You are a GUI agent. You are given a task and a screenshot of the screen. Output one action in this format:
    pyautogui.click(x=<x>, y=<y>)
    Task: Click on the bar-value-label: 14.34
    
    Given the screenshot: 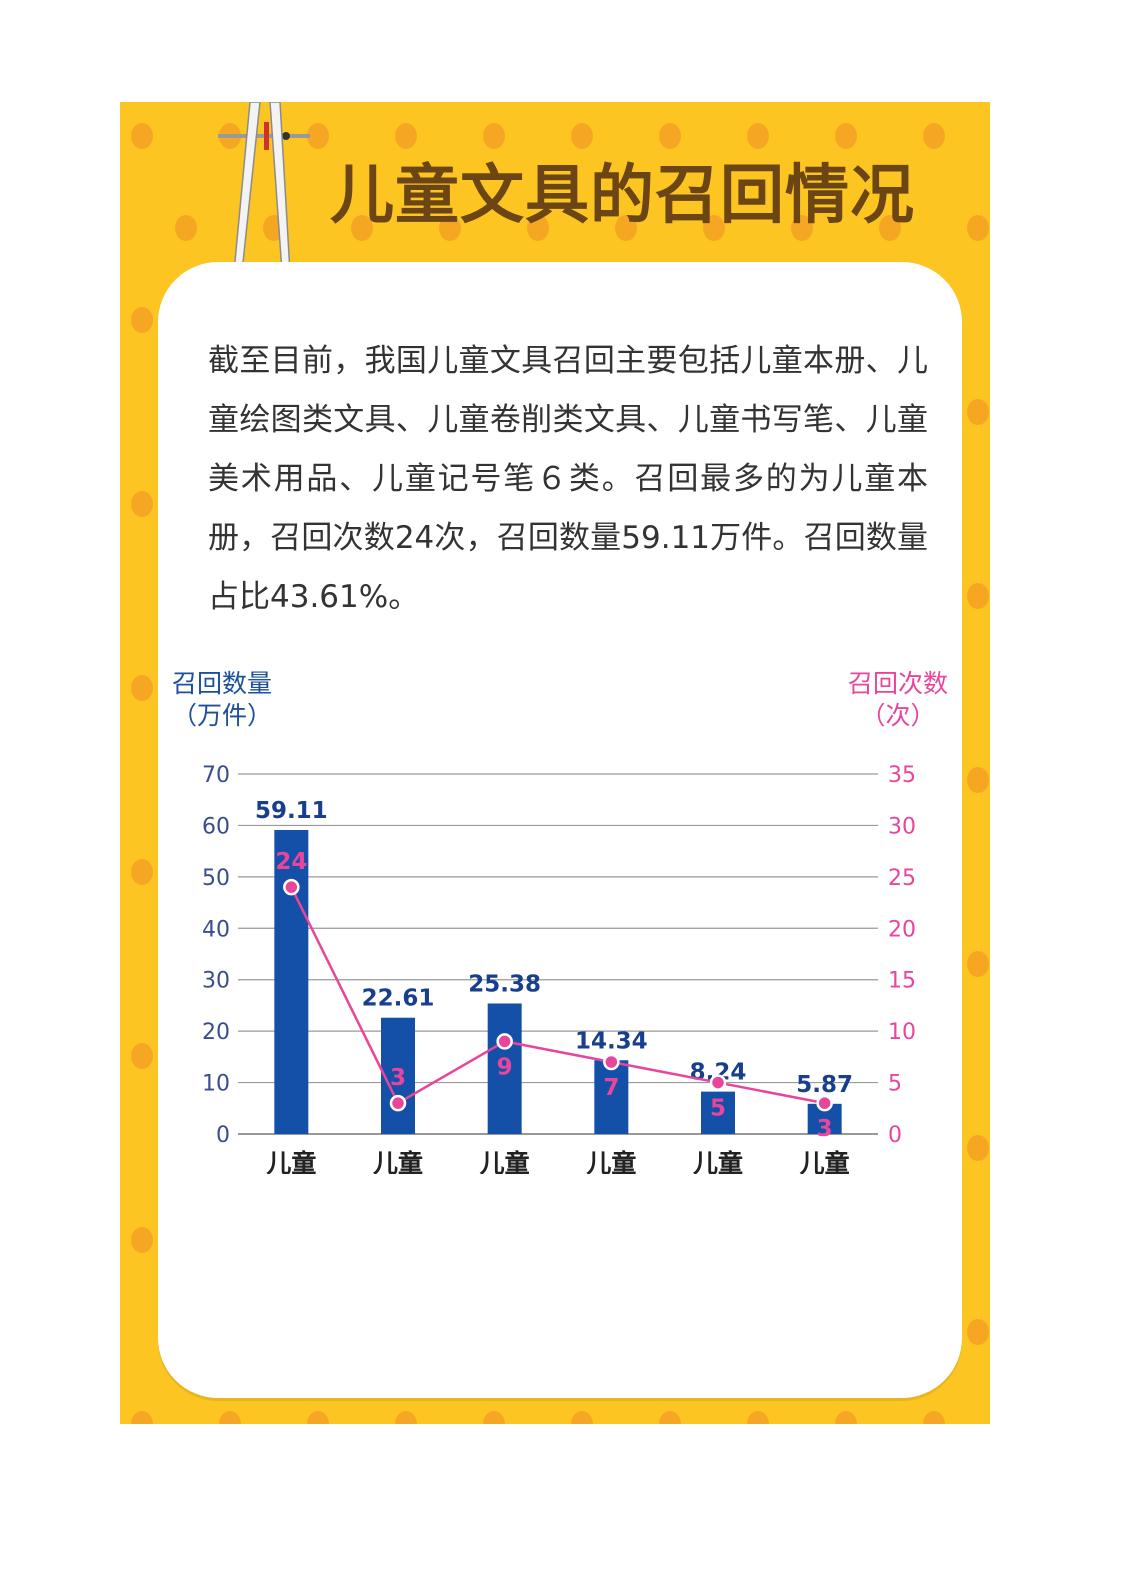 What is the action you would take?
    pyautogui.click(x=611, y=1041)
    